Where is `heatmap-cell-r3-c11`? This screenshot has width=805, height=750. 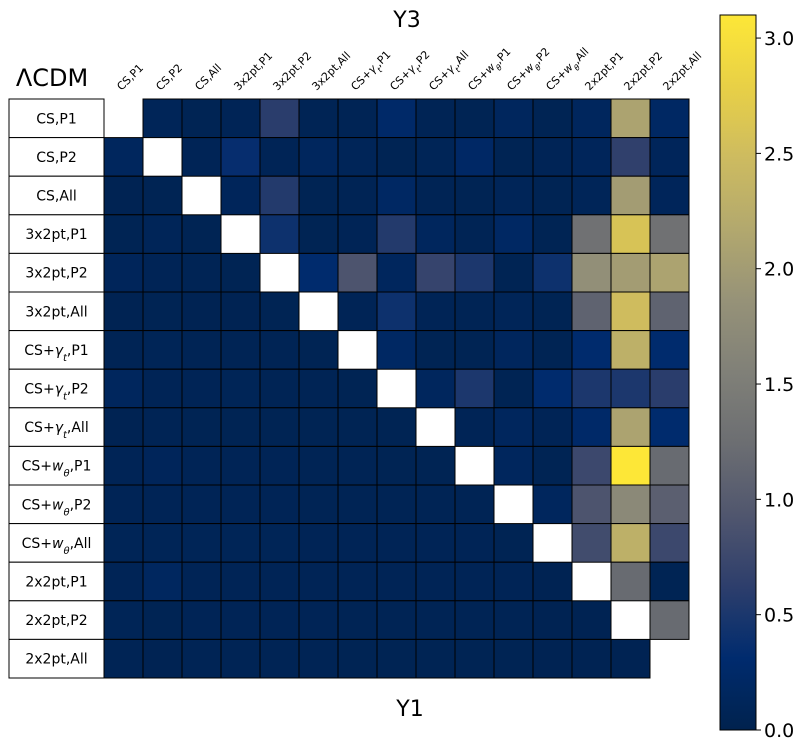 heatmap-cell-r3-c11 is located at coordinates (552, 234).